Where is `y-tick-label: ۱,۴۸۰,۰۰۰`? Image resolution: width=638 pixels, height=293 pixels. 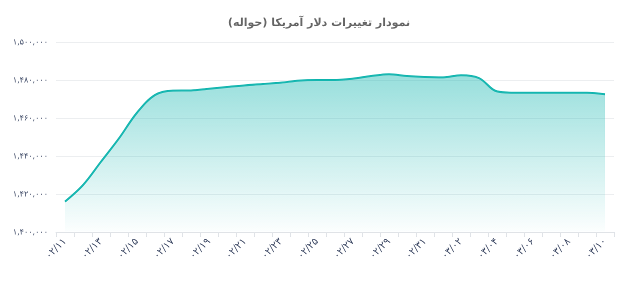
y-tick-label: ۱,۴۸۰,۰۰۰ is located at coordinates (30, 80).